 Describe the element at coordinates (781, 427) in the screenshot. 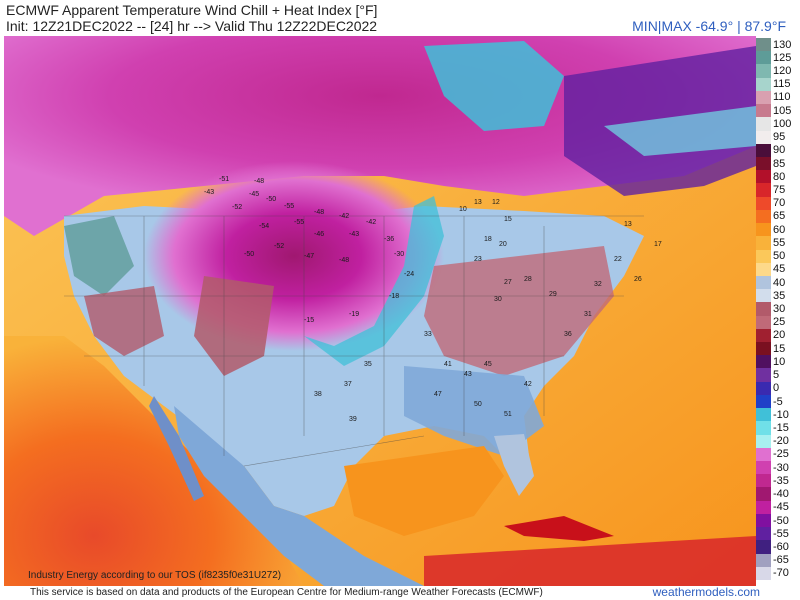

I see `colorbar-tick-label: -15` at that location.